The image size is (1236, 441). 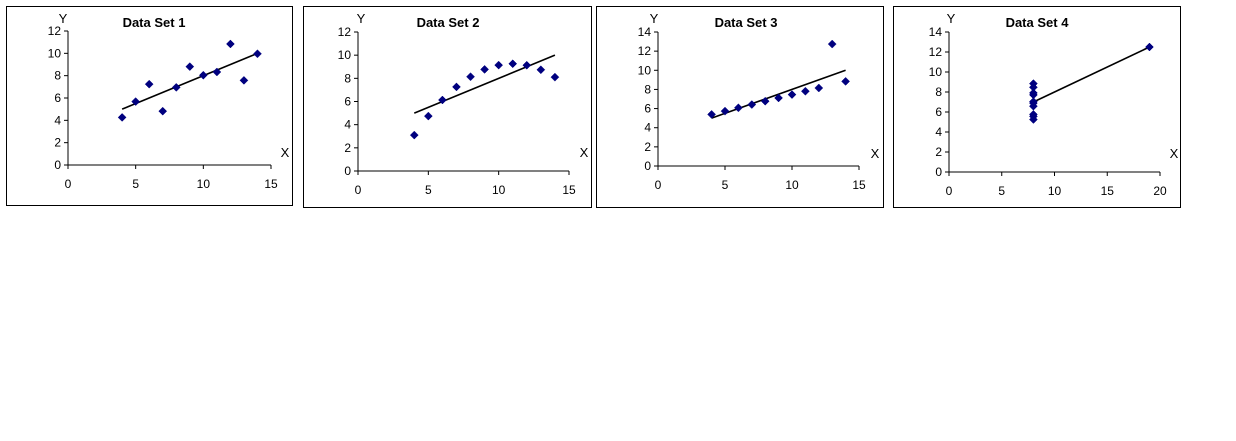 I want to click on chart-panel-2: Data Set 2 Y X 0 2 4 6 8 10 12 0 5 10 15, so click(x=447, y=107).